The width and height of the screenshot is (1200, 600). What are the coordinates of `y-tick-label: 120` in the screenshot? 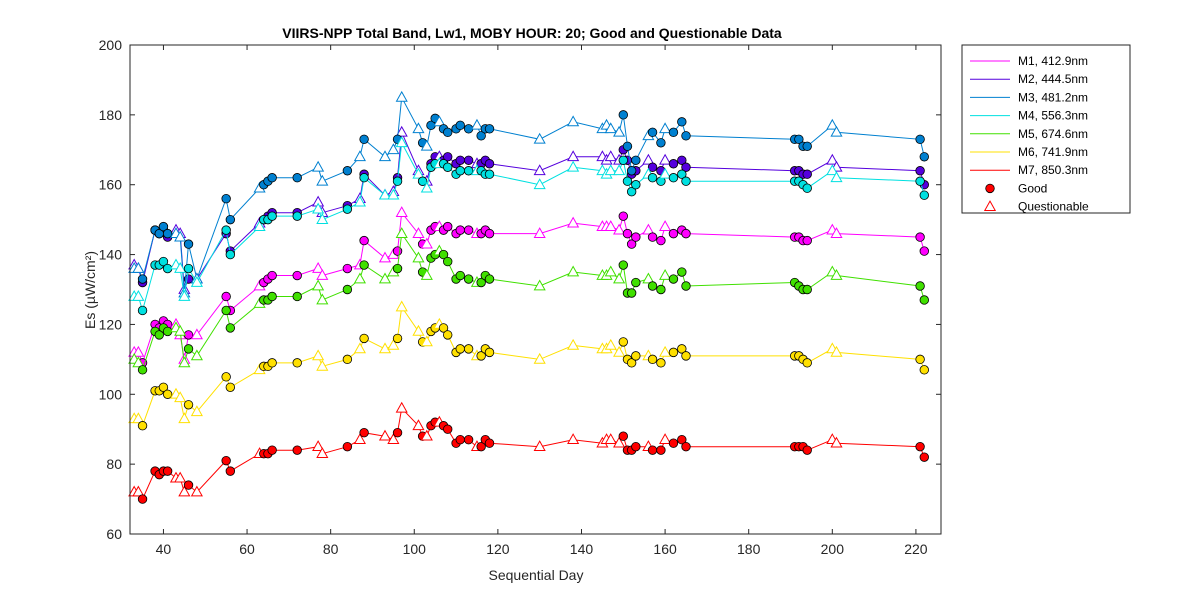 It's located at (111, 324).